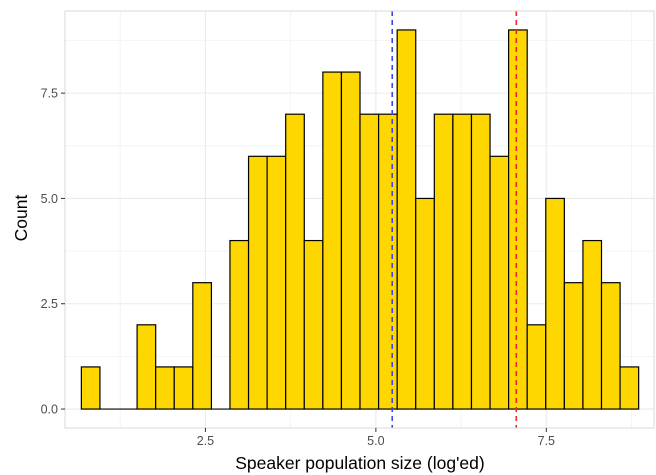 The image size is (656, 475). I want to click on x-axis-ticks: 2.5 5.0 7.5, so click(376, 438).